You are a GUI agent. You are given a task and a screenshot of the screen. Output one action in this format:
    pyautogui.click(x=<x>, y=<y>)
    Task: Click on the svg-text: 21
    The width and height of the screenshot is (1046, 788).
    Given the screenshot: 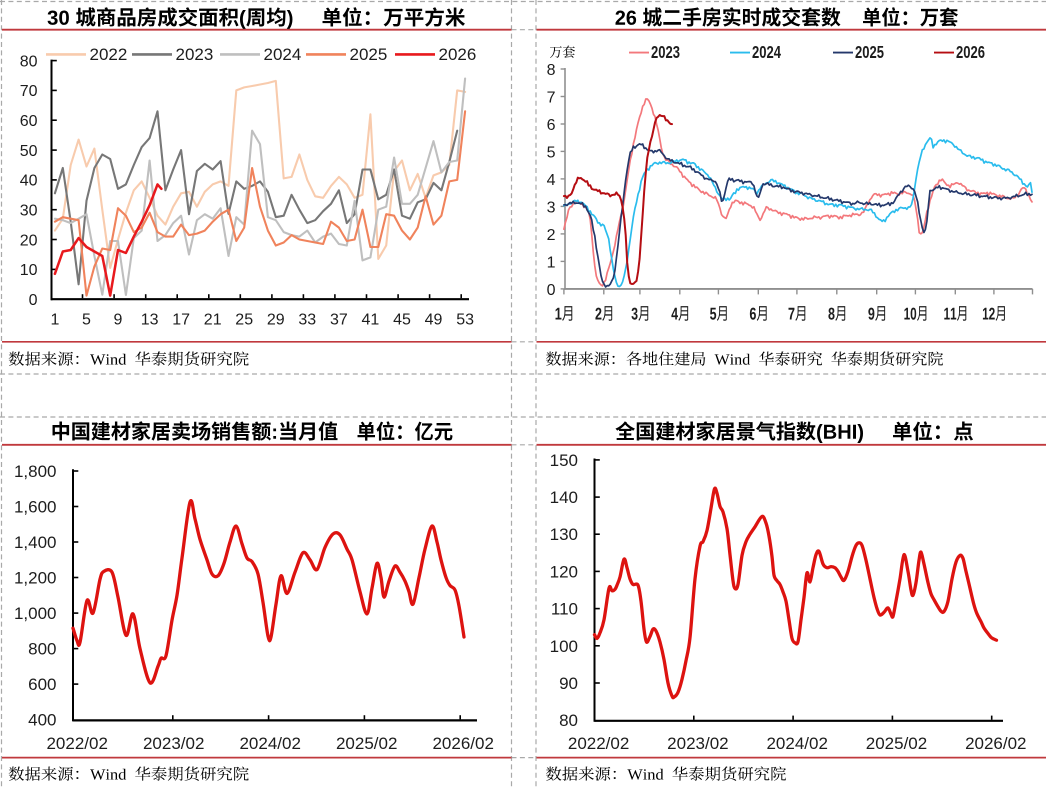 What is the action you would take?
    pyautogui.click(x=213, y=320)
    